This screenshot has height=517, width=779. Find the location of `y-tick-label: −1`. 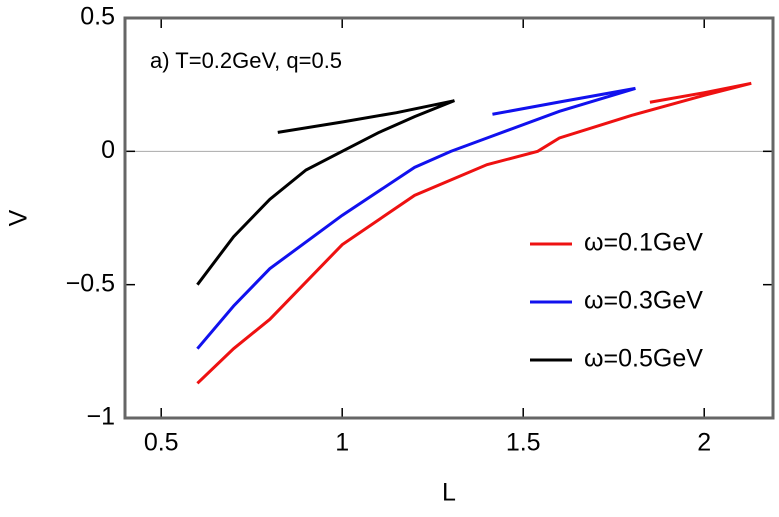

y-tick-label: −1 is located at coordinates (100, 417).